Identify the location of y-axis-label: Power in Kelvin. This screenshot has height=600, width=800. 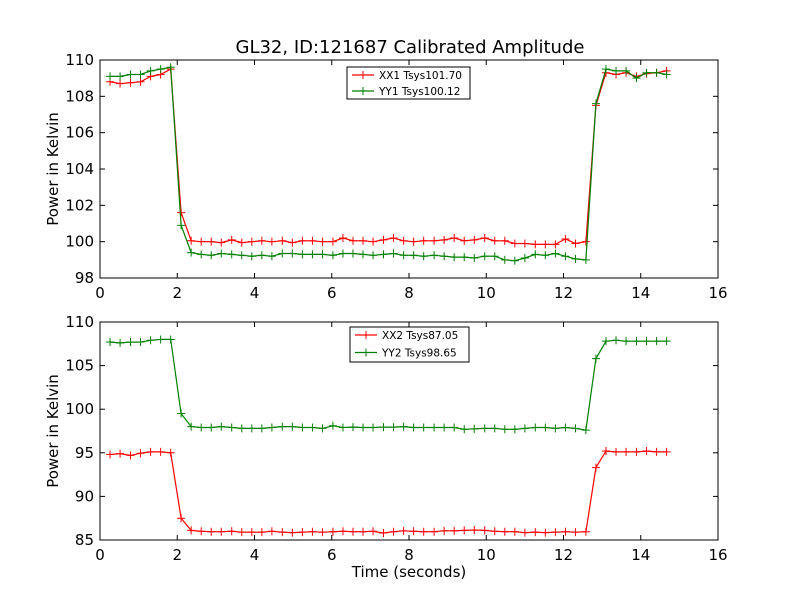
(53, 169).